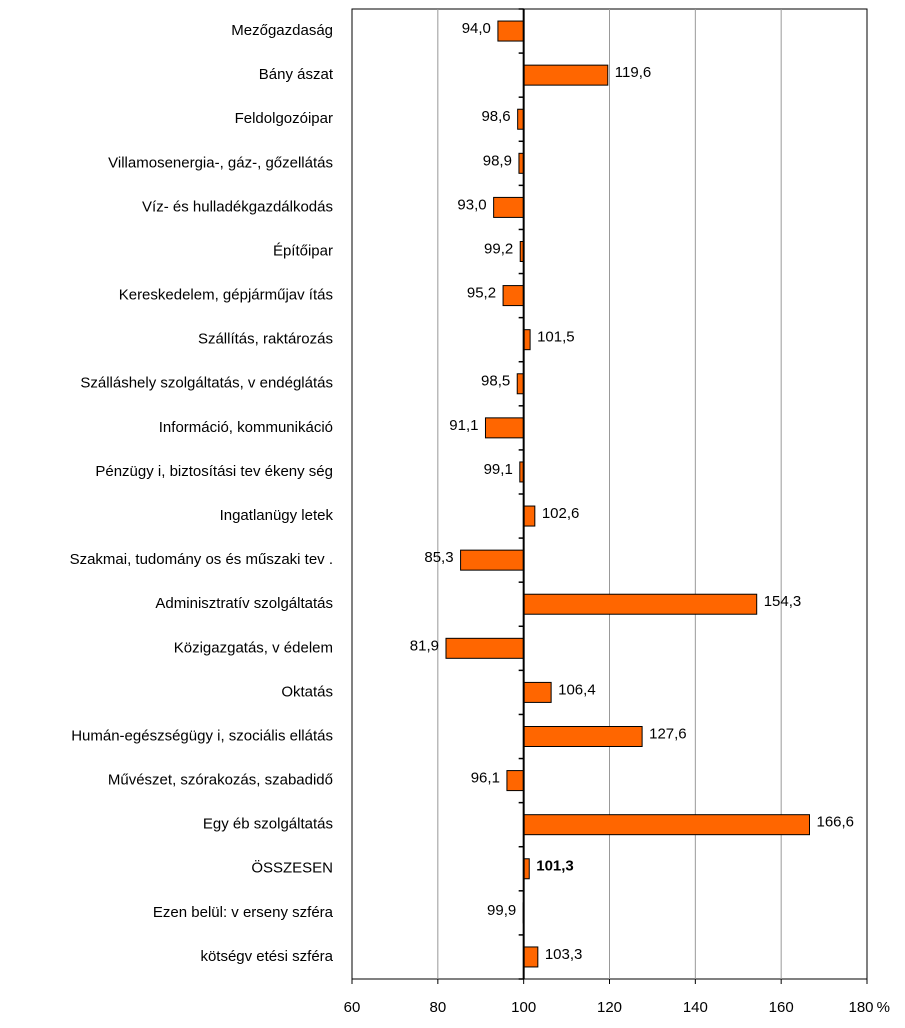  What do you see at coordinates (783, 601) in the screenshot?
I see `value-label: 154,3` at bounding box center [783, 601].